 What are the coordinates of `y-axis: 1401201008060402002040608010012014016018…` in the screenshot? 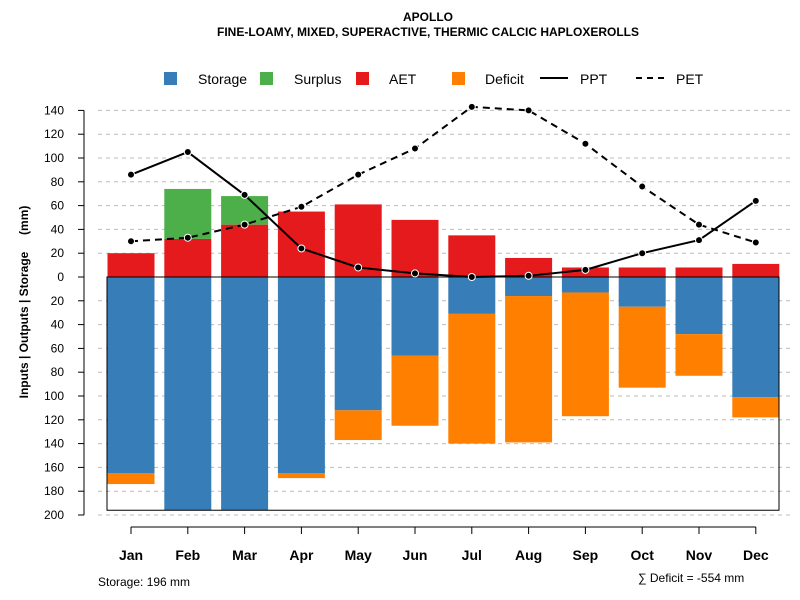 It's located at (64, 312).